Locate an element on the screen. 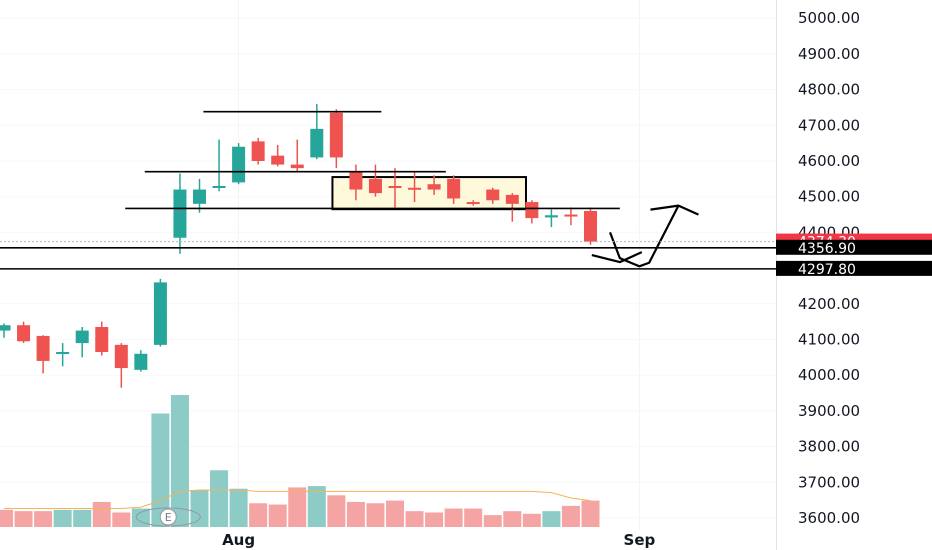  volume-moving-average is located at coordinates (297, 499).